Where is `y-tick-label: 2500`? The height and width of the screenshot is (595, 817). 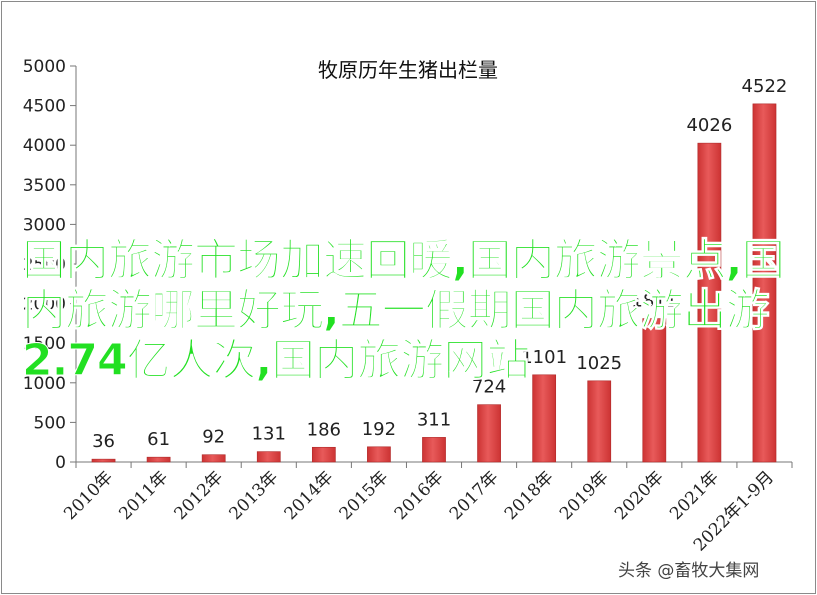 y-tick-label: 2500 is located at coordinates (44, 265).